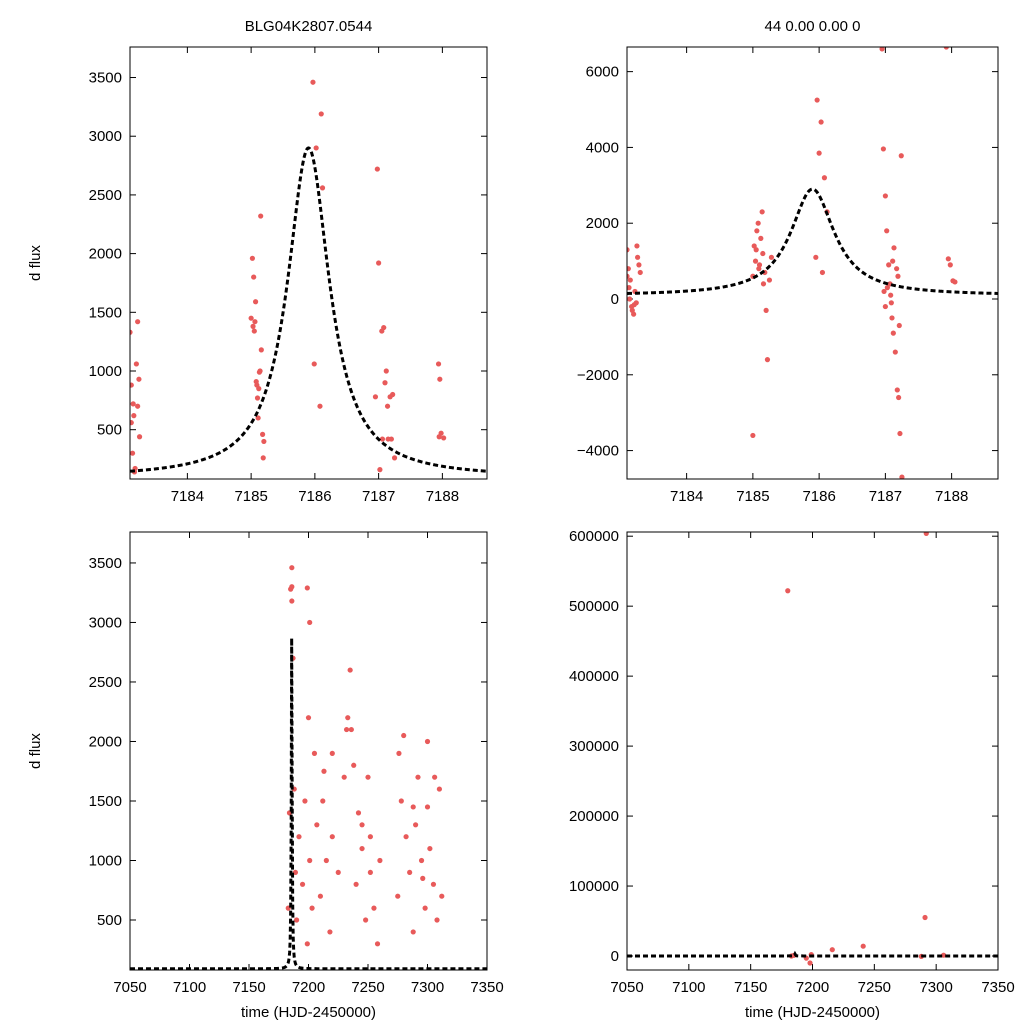  I want to click on x-tick-label: 7184, so click(686, 496).